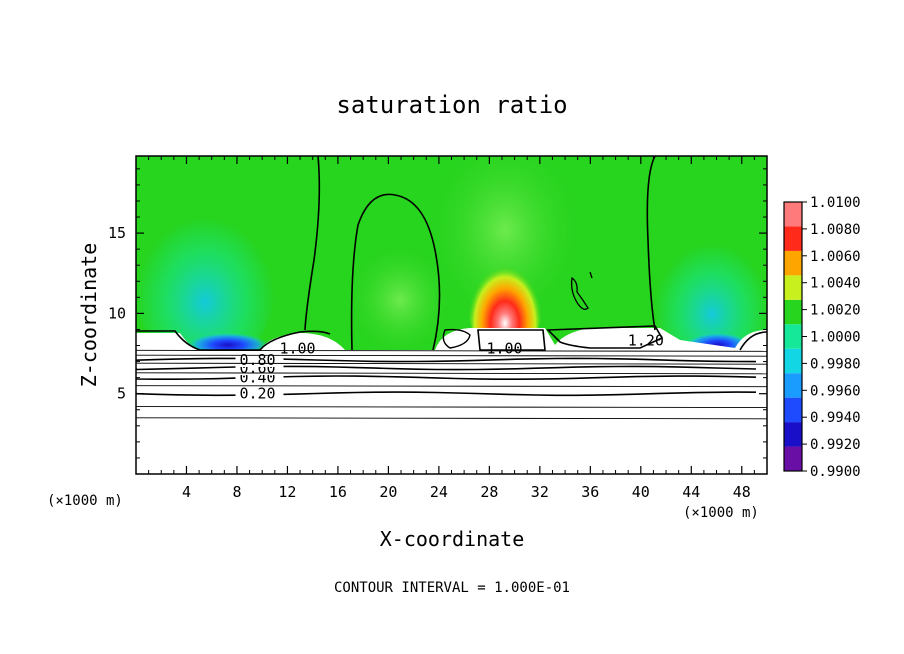 The height and width of the screenshot is (654, 904). I want to click on chart-title: saturation ratio, so click(451, 105).